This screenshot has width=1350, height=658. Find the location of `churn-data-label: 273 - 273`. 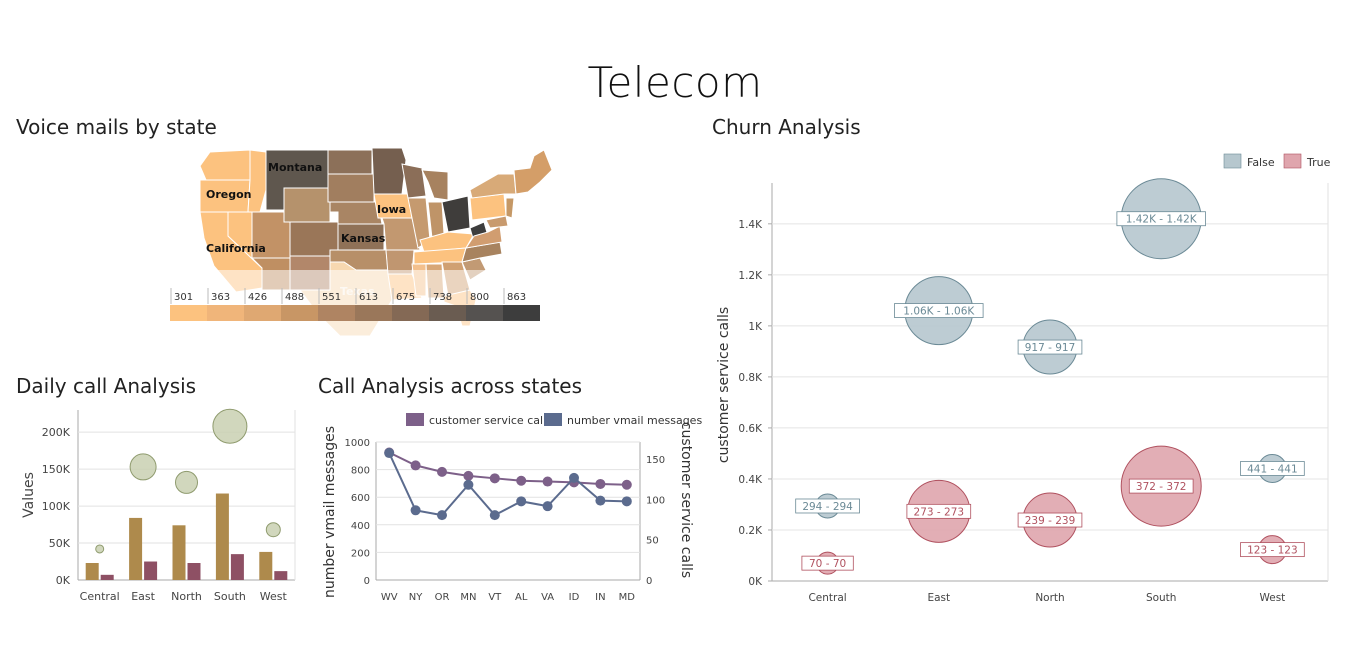

churn-data-label: 273 - 273 is located at coordinates (939, 512).